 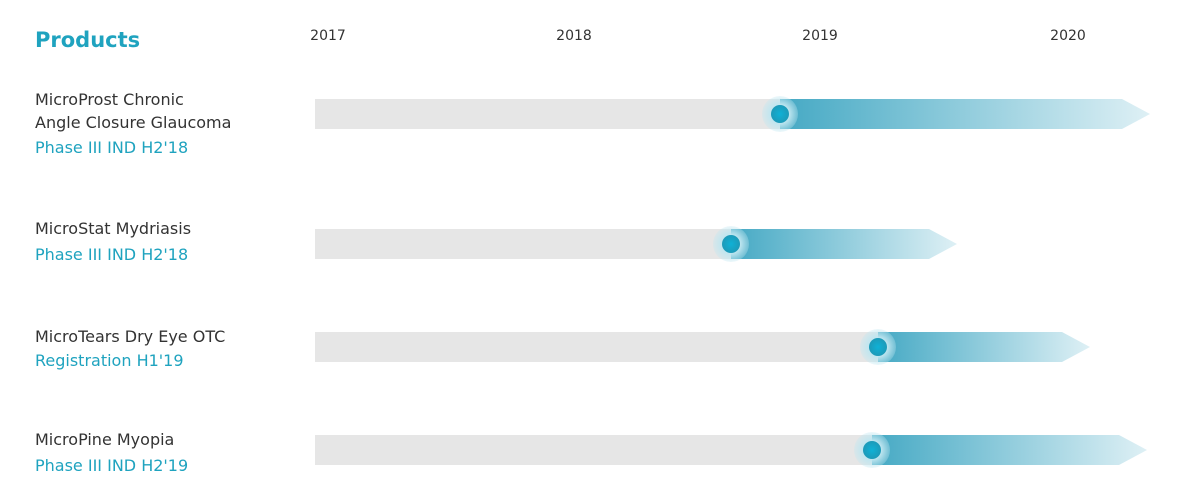 What do you see at coordinates (130, 336) in the screenshot?
I see `product-name: MicroTears Dry Eye OTC` at bounding box center [130, 336].